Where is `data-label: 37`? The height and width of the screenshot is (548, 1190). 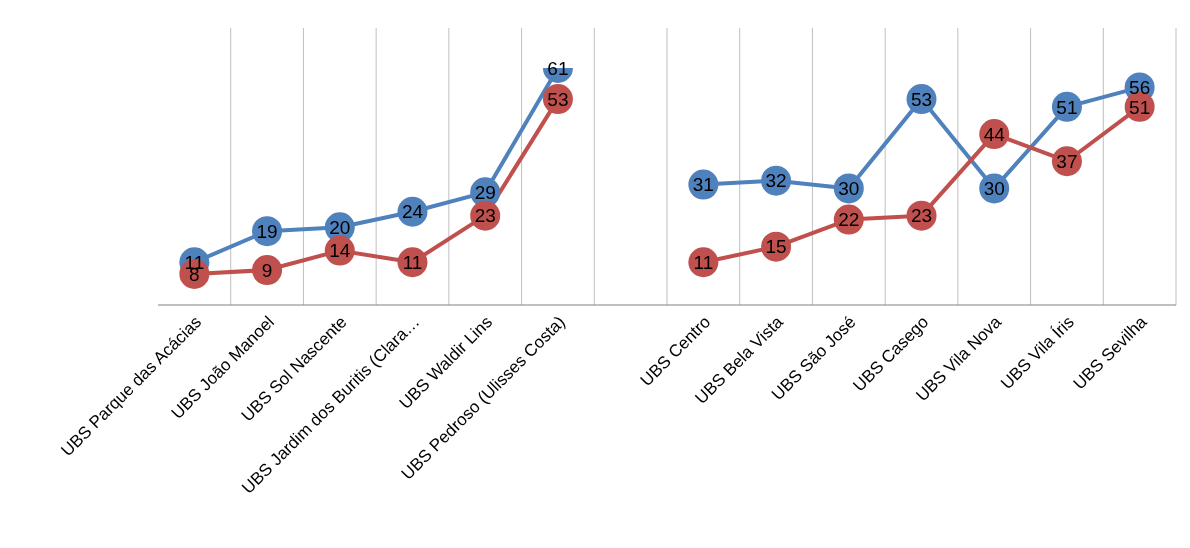 data-label: 37 is located at coordinates (1067, 161).